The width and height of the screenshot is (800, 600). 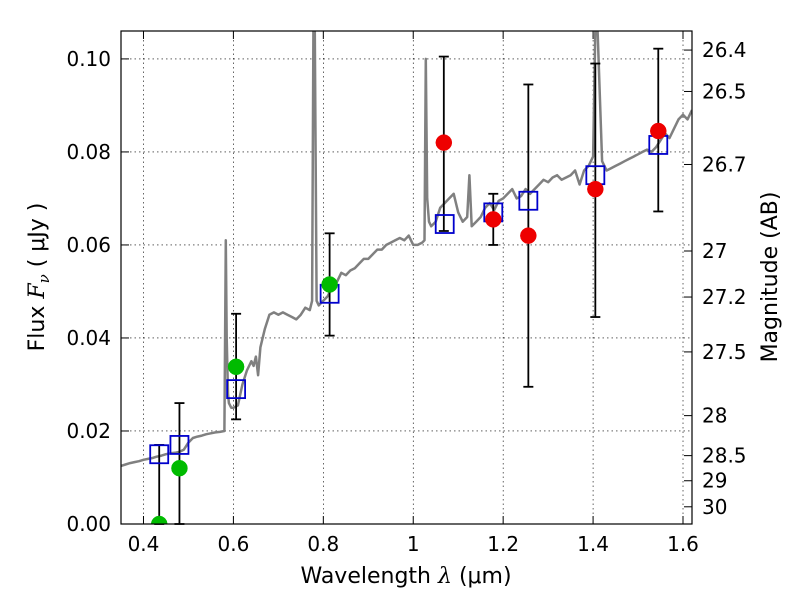 I want to click on x-tick-label: 0.4, so click(x=144, y=544).